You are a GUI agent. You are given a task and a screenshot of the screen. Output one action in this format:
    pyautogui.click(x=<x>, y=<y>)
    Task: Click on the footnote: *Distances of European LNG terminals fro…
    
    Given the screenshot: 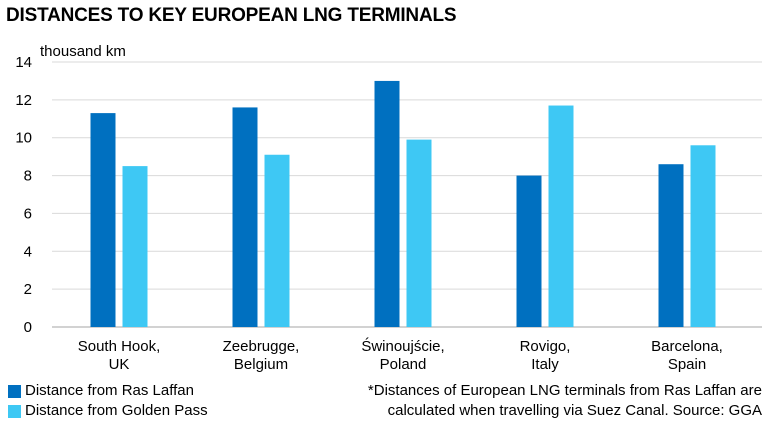 What is the action you would take?
    pyautogui.click(x=547, y=401)
    